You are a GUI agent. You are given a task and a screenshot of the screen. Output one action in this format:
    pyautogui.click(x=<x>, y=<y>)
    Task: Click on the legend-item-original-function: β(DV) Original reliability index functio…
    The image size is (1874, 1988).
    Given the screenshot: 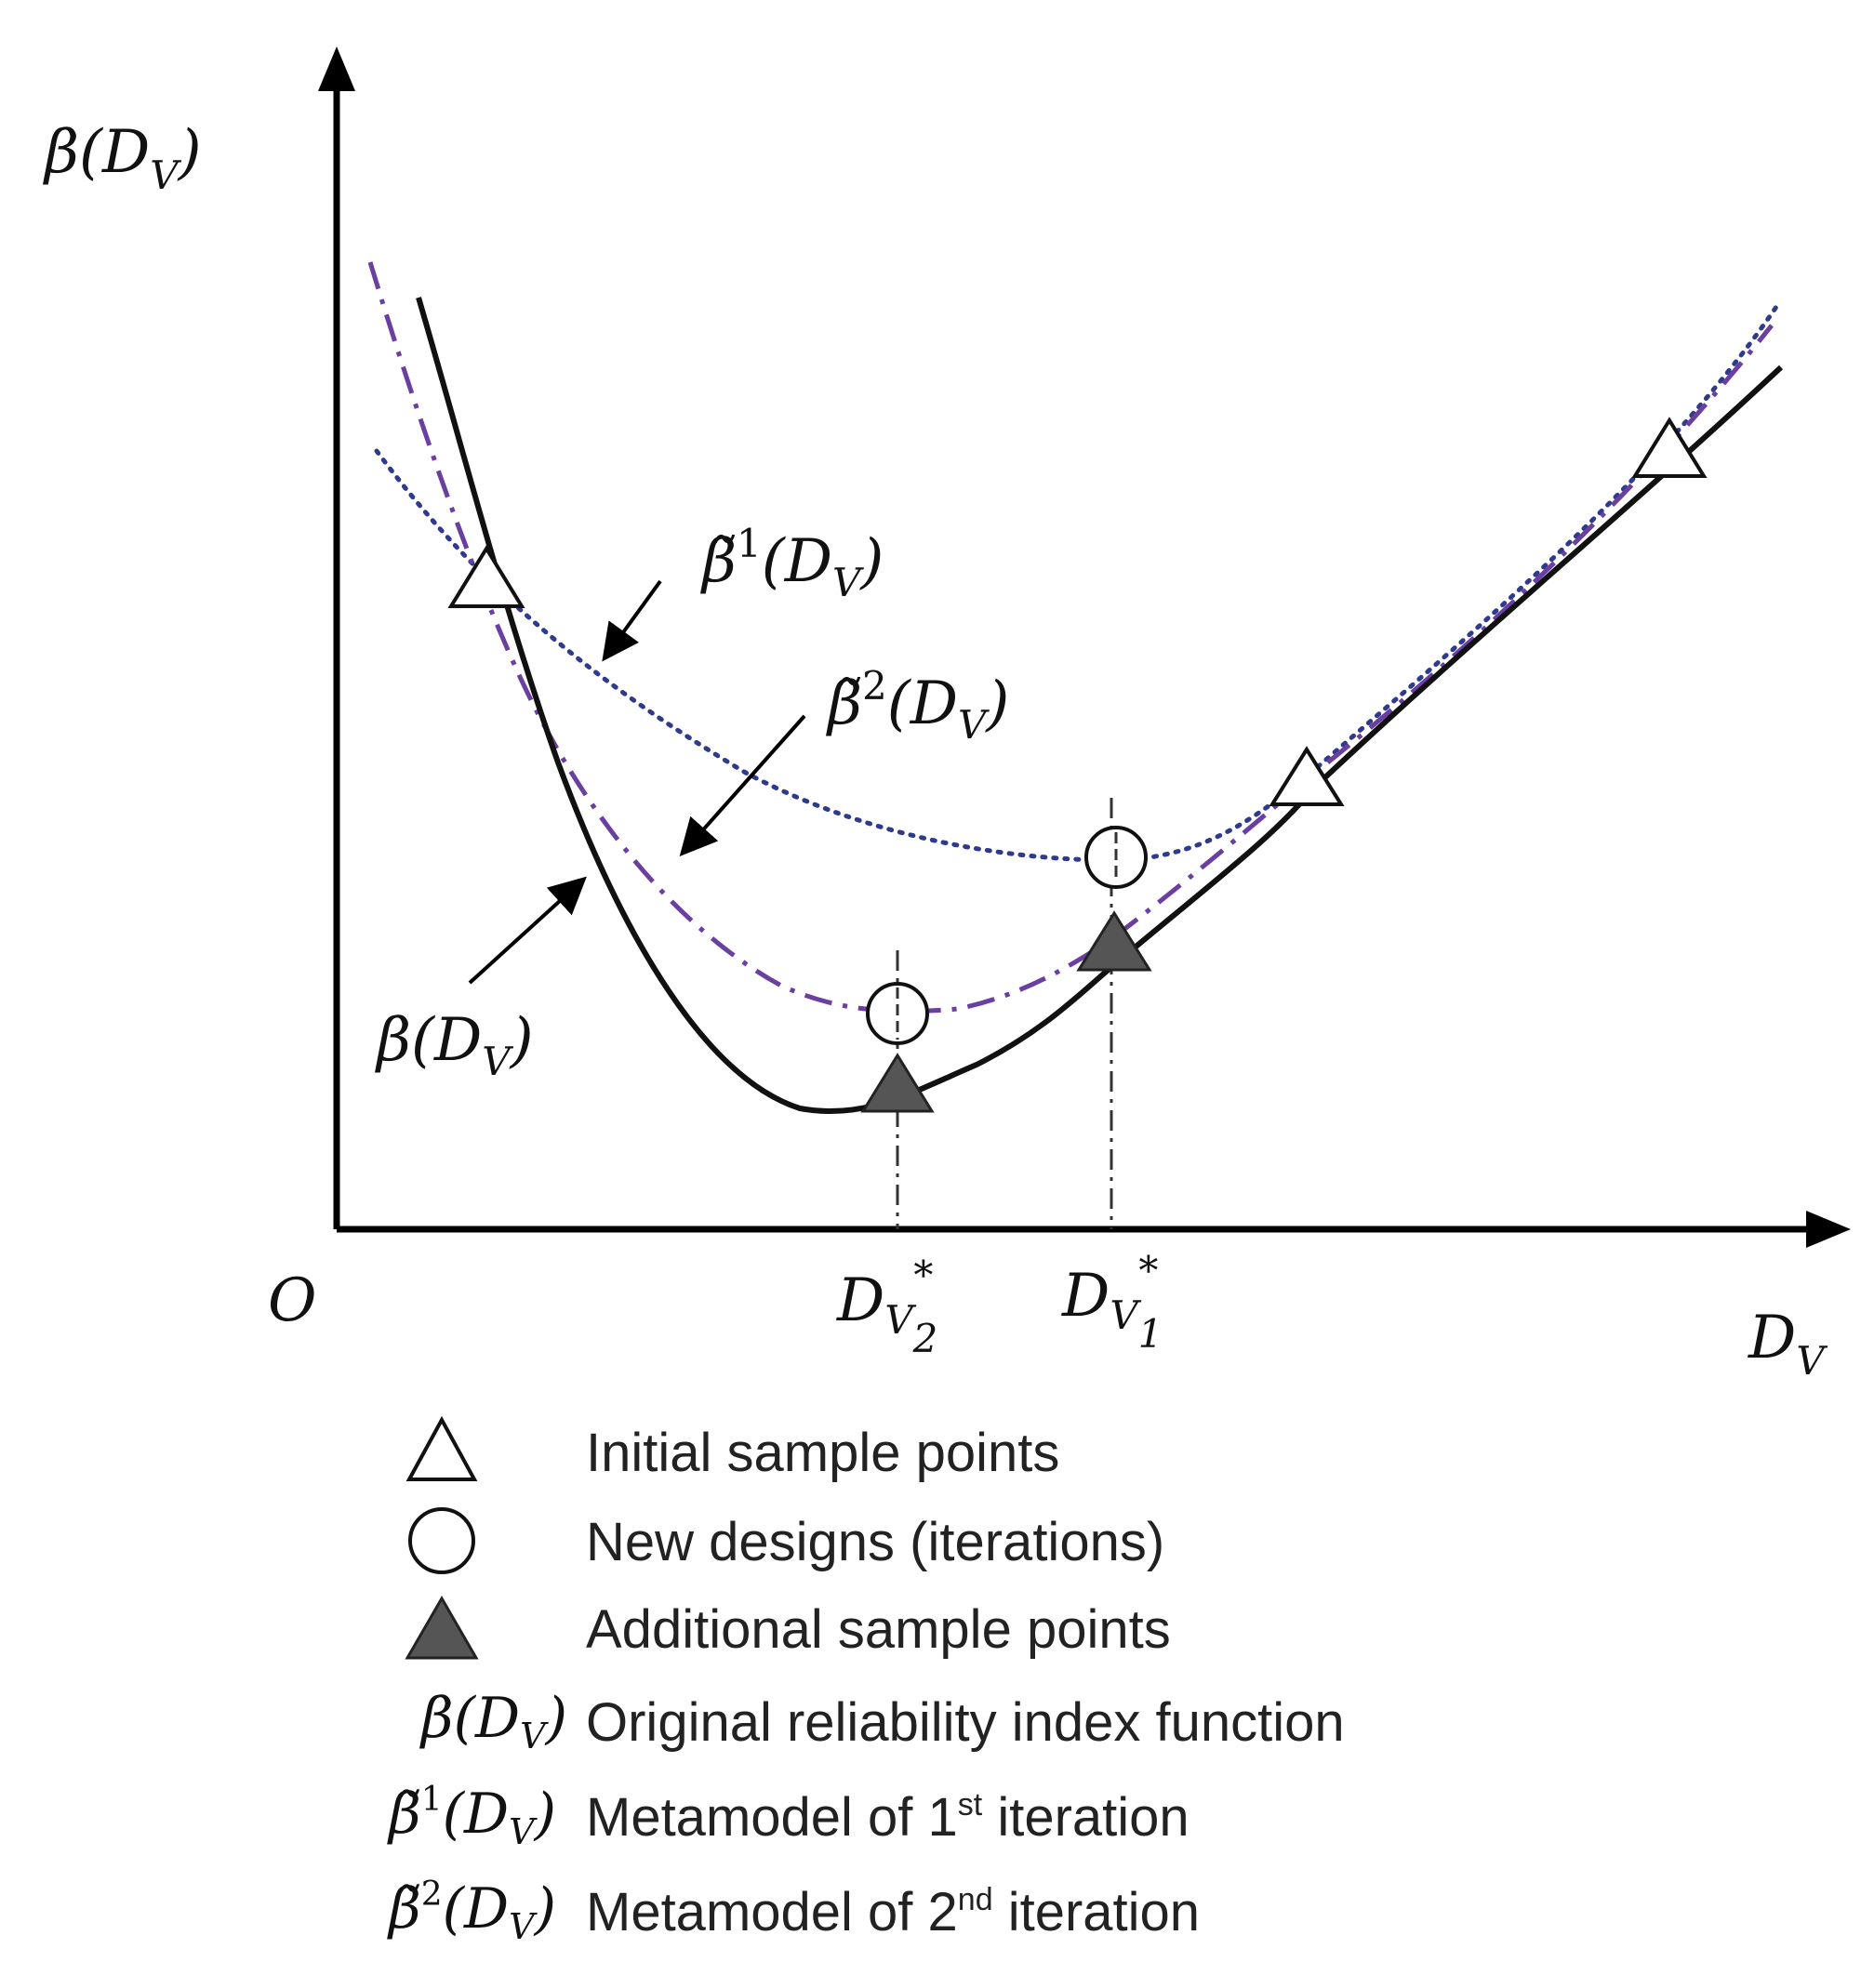 What is the action you would take?
    pyautogui.click(x=1041, y=1723)
    